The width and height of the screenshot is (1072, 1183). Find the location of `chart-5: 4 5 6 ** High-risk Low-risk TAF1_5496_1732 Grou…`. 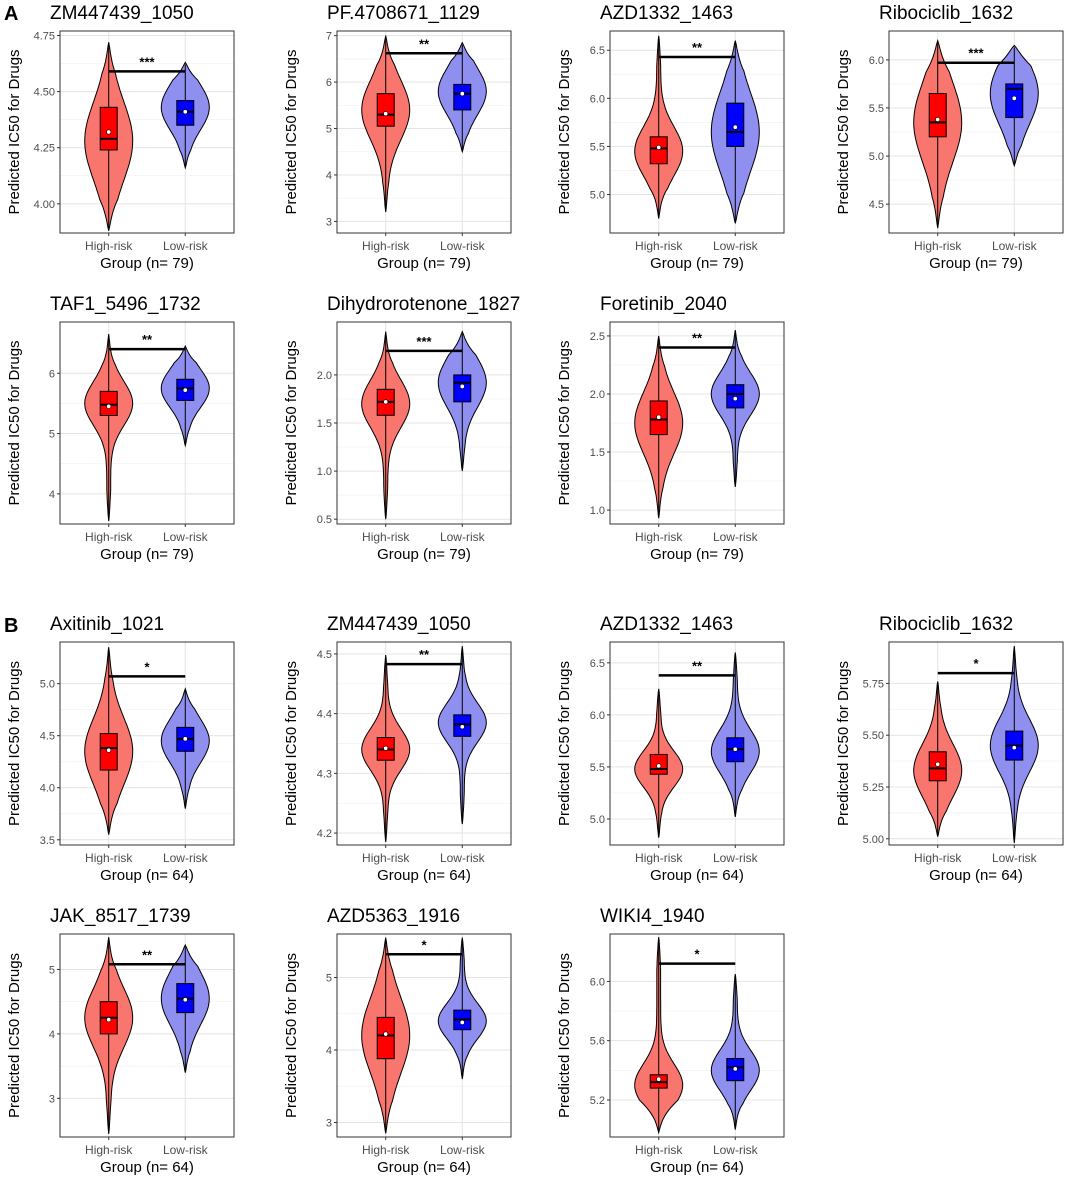

chart-5: 4 5 6 ** High-risk Low-risk TAF1_5496_1732 Grou… is located at coordinates (120, 428).